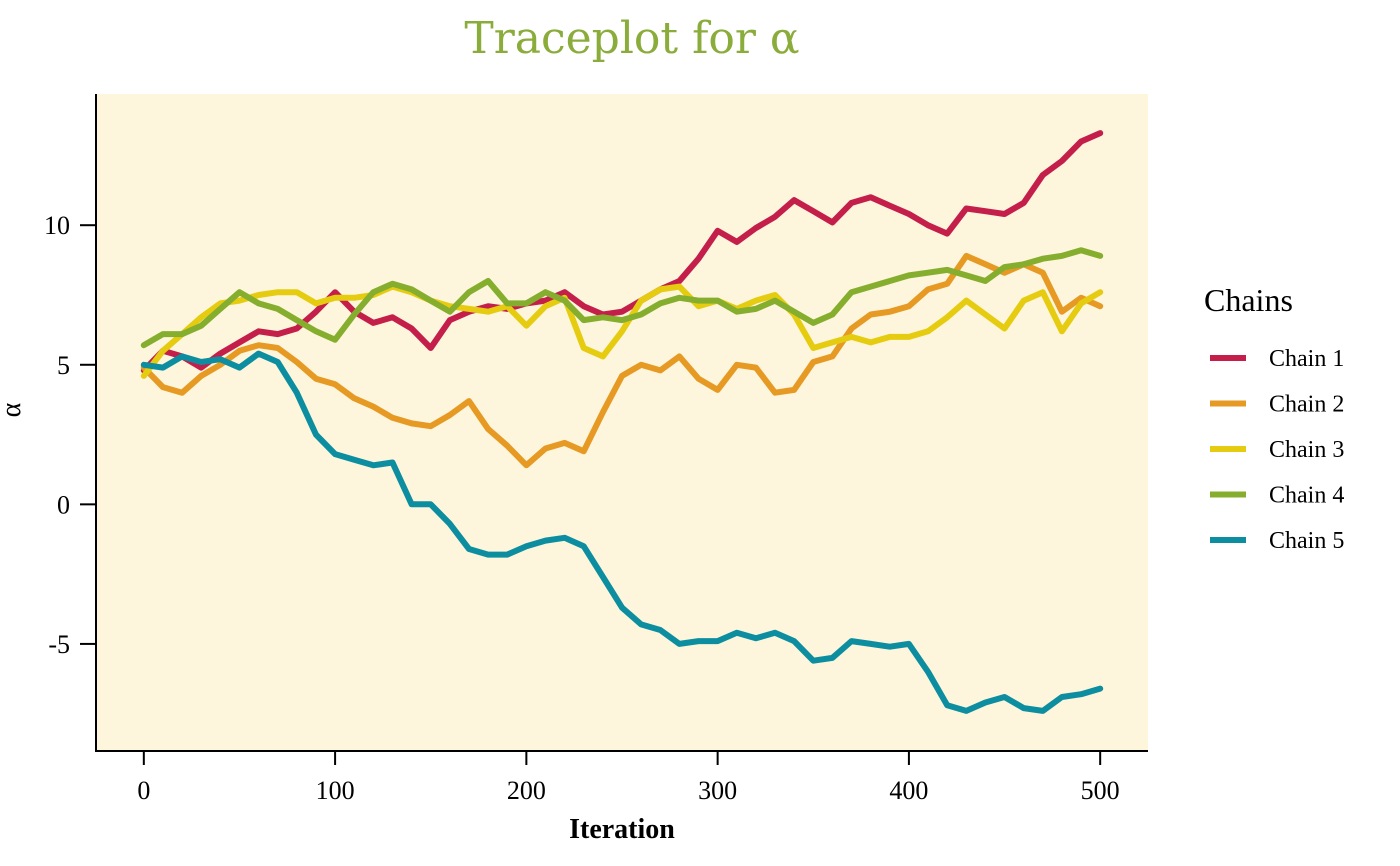 The height and width of the screenshot is (866, 1400). I want to click on x-tick-label: 100, so click(335, 790).